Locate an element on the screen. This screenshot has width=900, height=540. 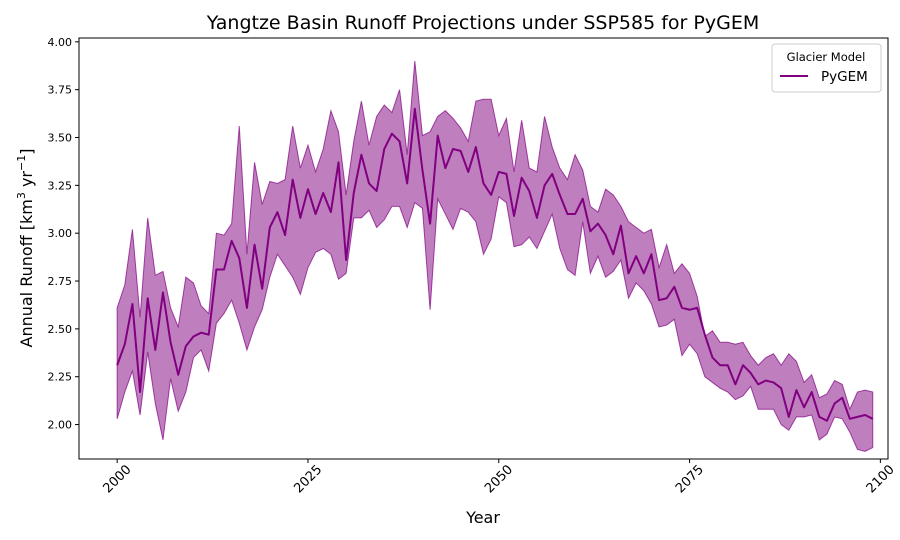
y-axis-title-sup1: 3 is located at coordinates (21, 195).